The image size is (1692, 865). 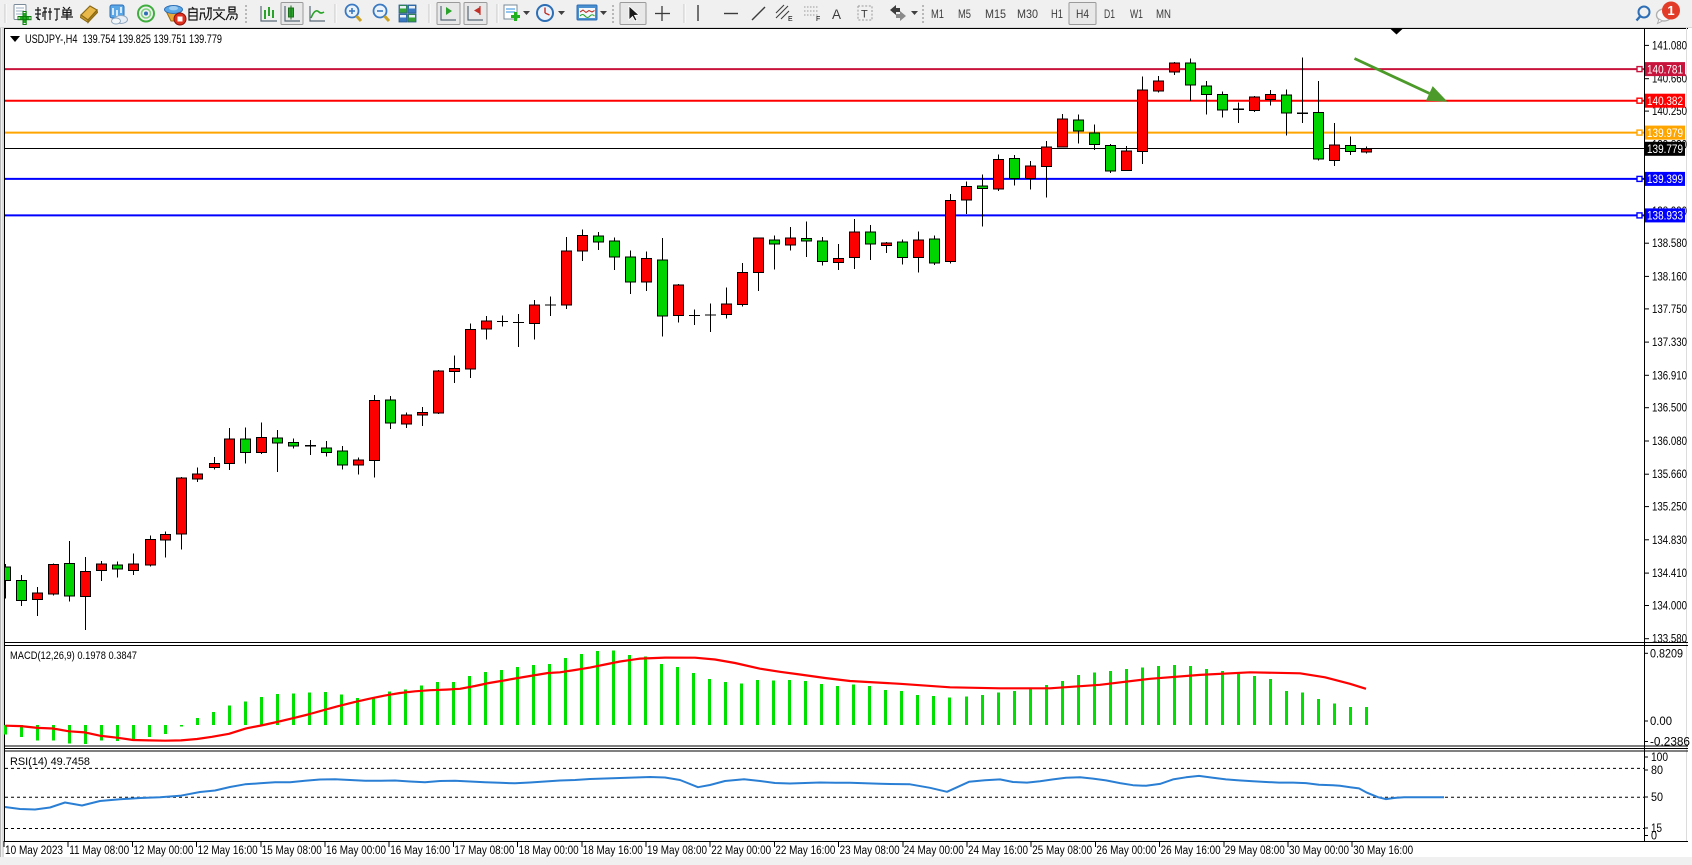 What do you see at coordinates (484, 851) in the screenshot?
I see `svg-text: 17 May 08:00` at bounding box center [484, 851].